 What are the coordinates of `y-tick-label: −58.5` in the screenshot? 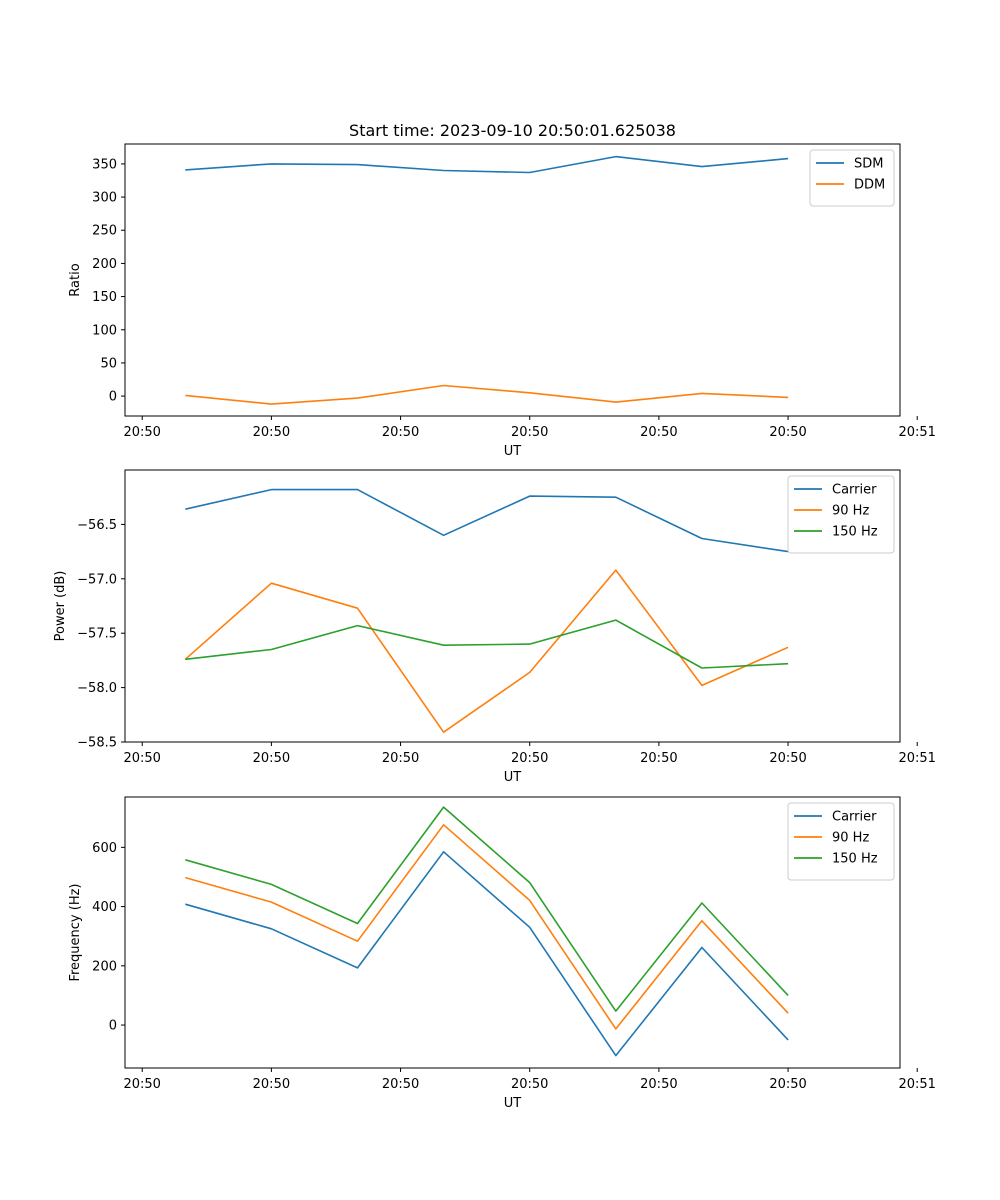 It's located at (97, 743).